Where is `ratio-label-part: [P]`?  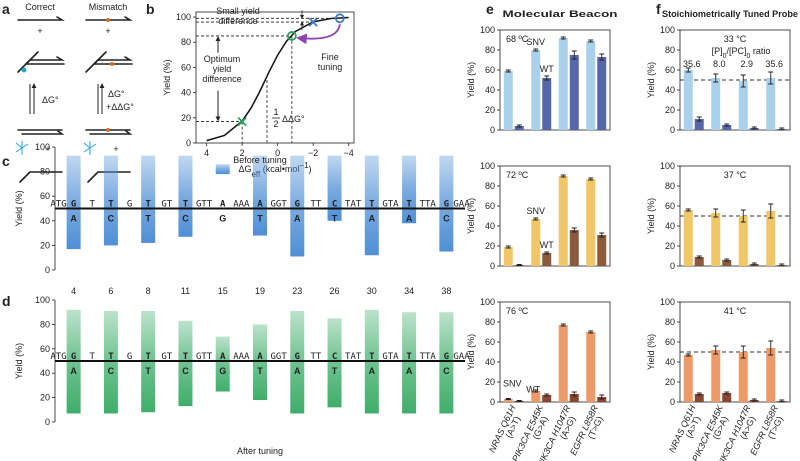
ratio-label-part: [P] is located at coordinates (717, 51).